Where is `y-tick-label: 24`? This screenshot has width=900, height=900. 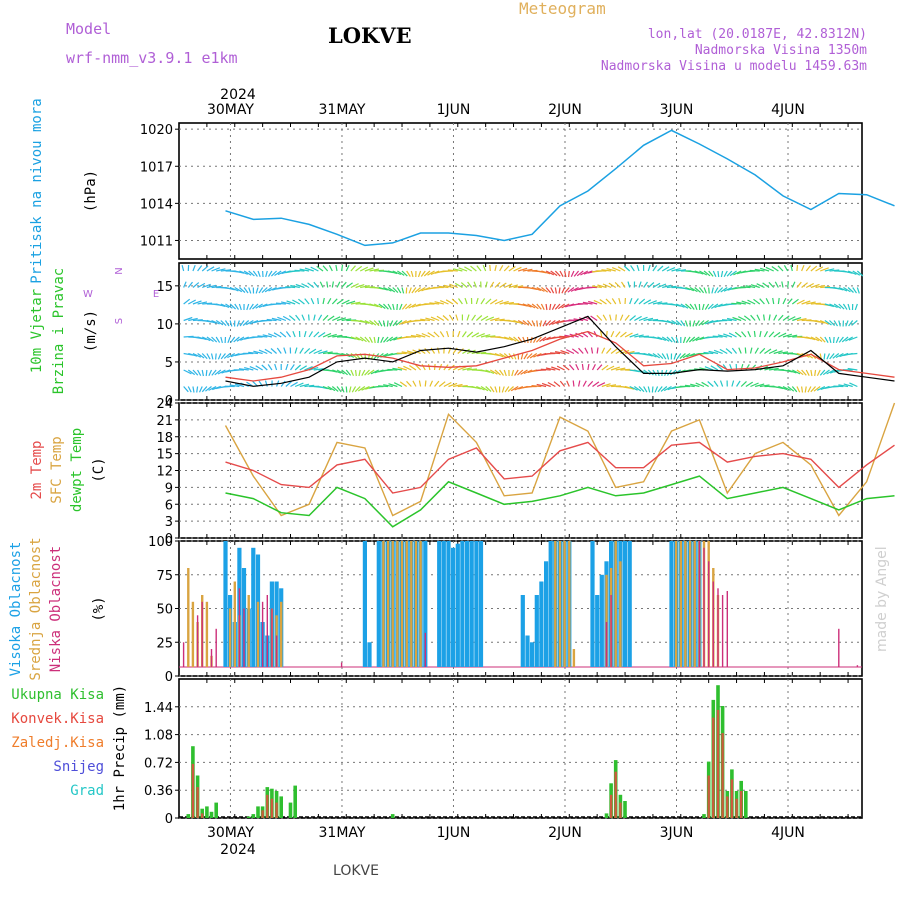
y-tick-label: 24 is located at coordinates (164, 404).